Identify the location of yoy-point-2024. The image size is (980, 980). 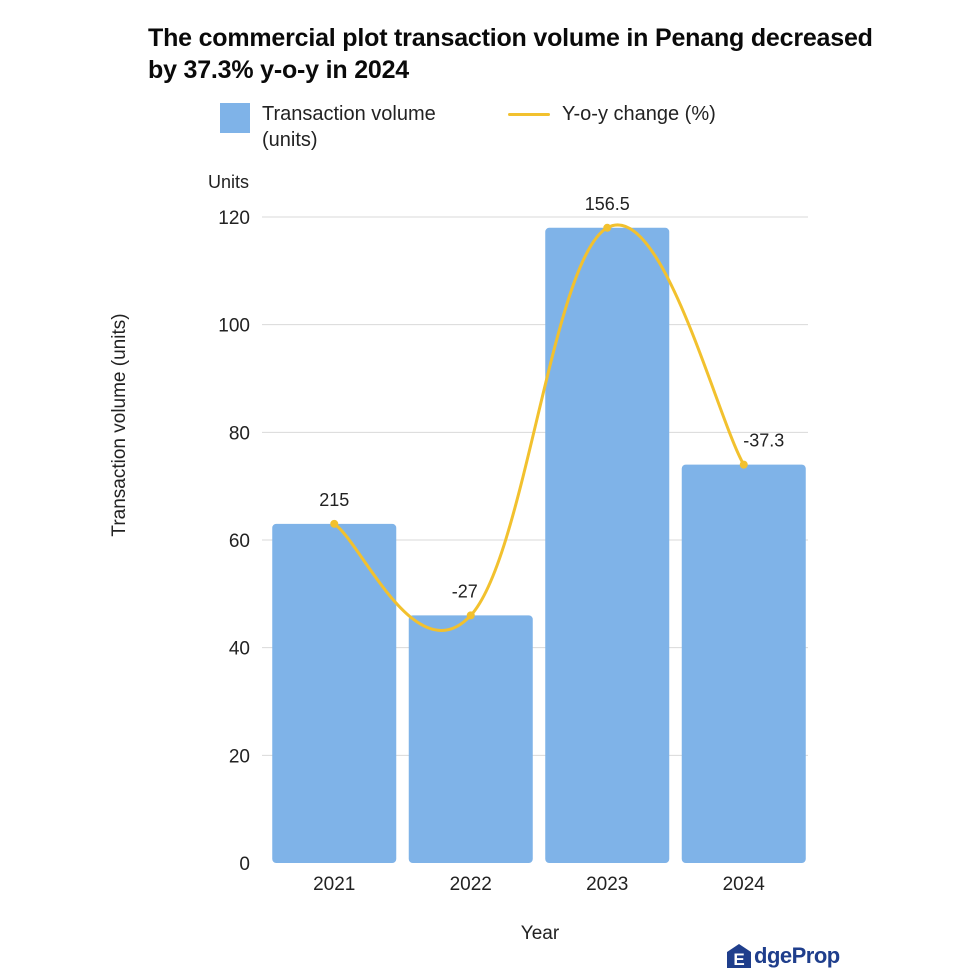
(743, 464).